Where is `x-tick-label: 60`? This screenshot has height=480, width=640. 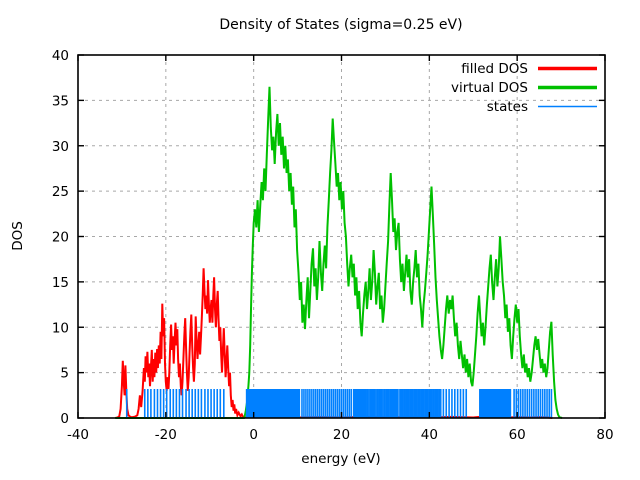
x-tick-label: 60 is located at coordinates (517, 435).